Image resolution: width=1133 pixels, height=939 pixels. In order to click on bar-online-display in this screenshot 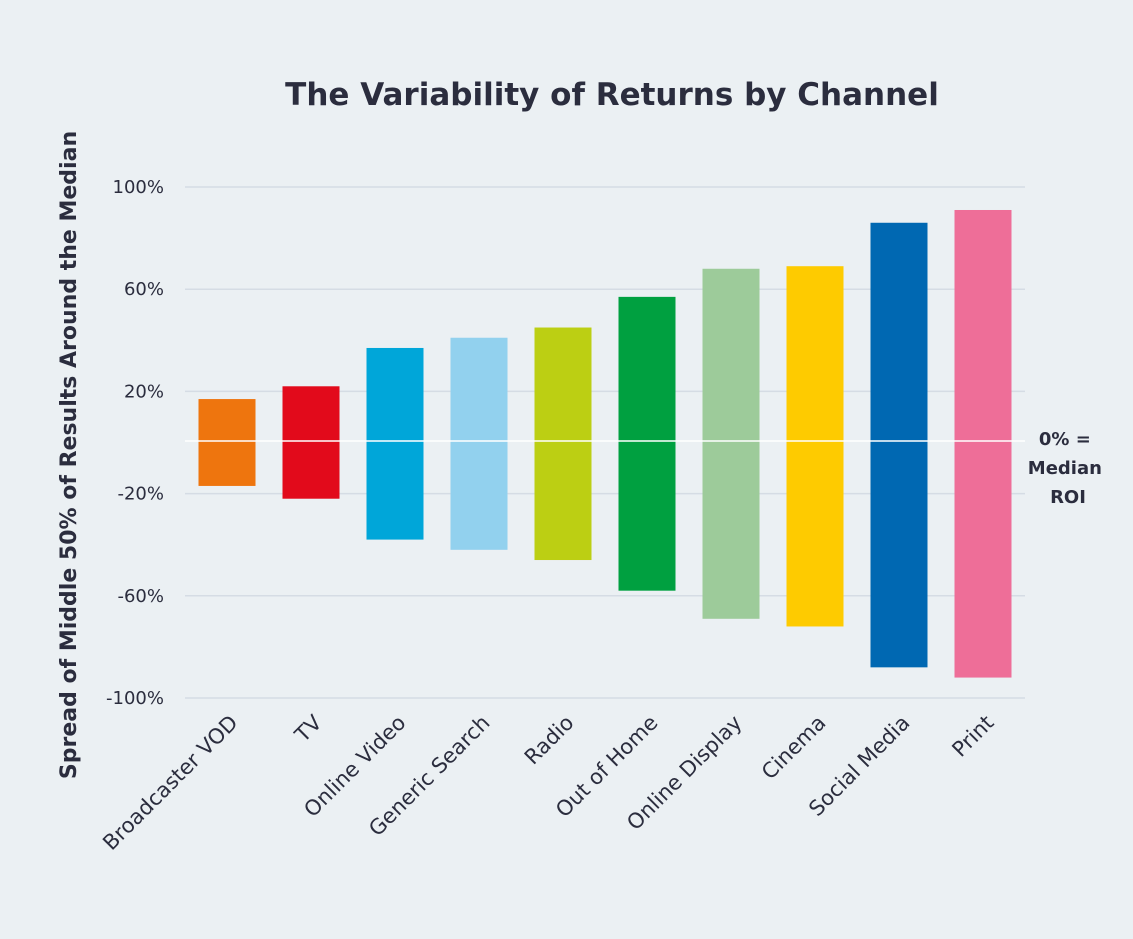, I will do `click(731, 443)`.